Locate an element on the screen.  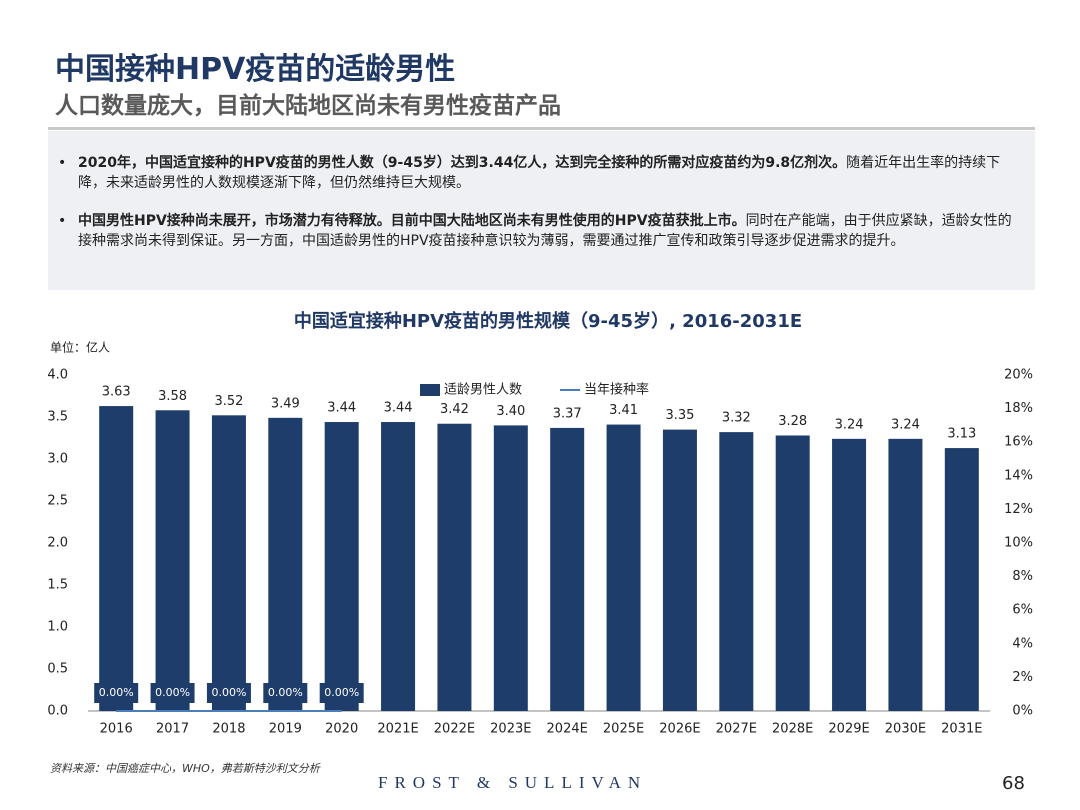
x-tick-label: 2019 is located at coordinates (285, 729).